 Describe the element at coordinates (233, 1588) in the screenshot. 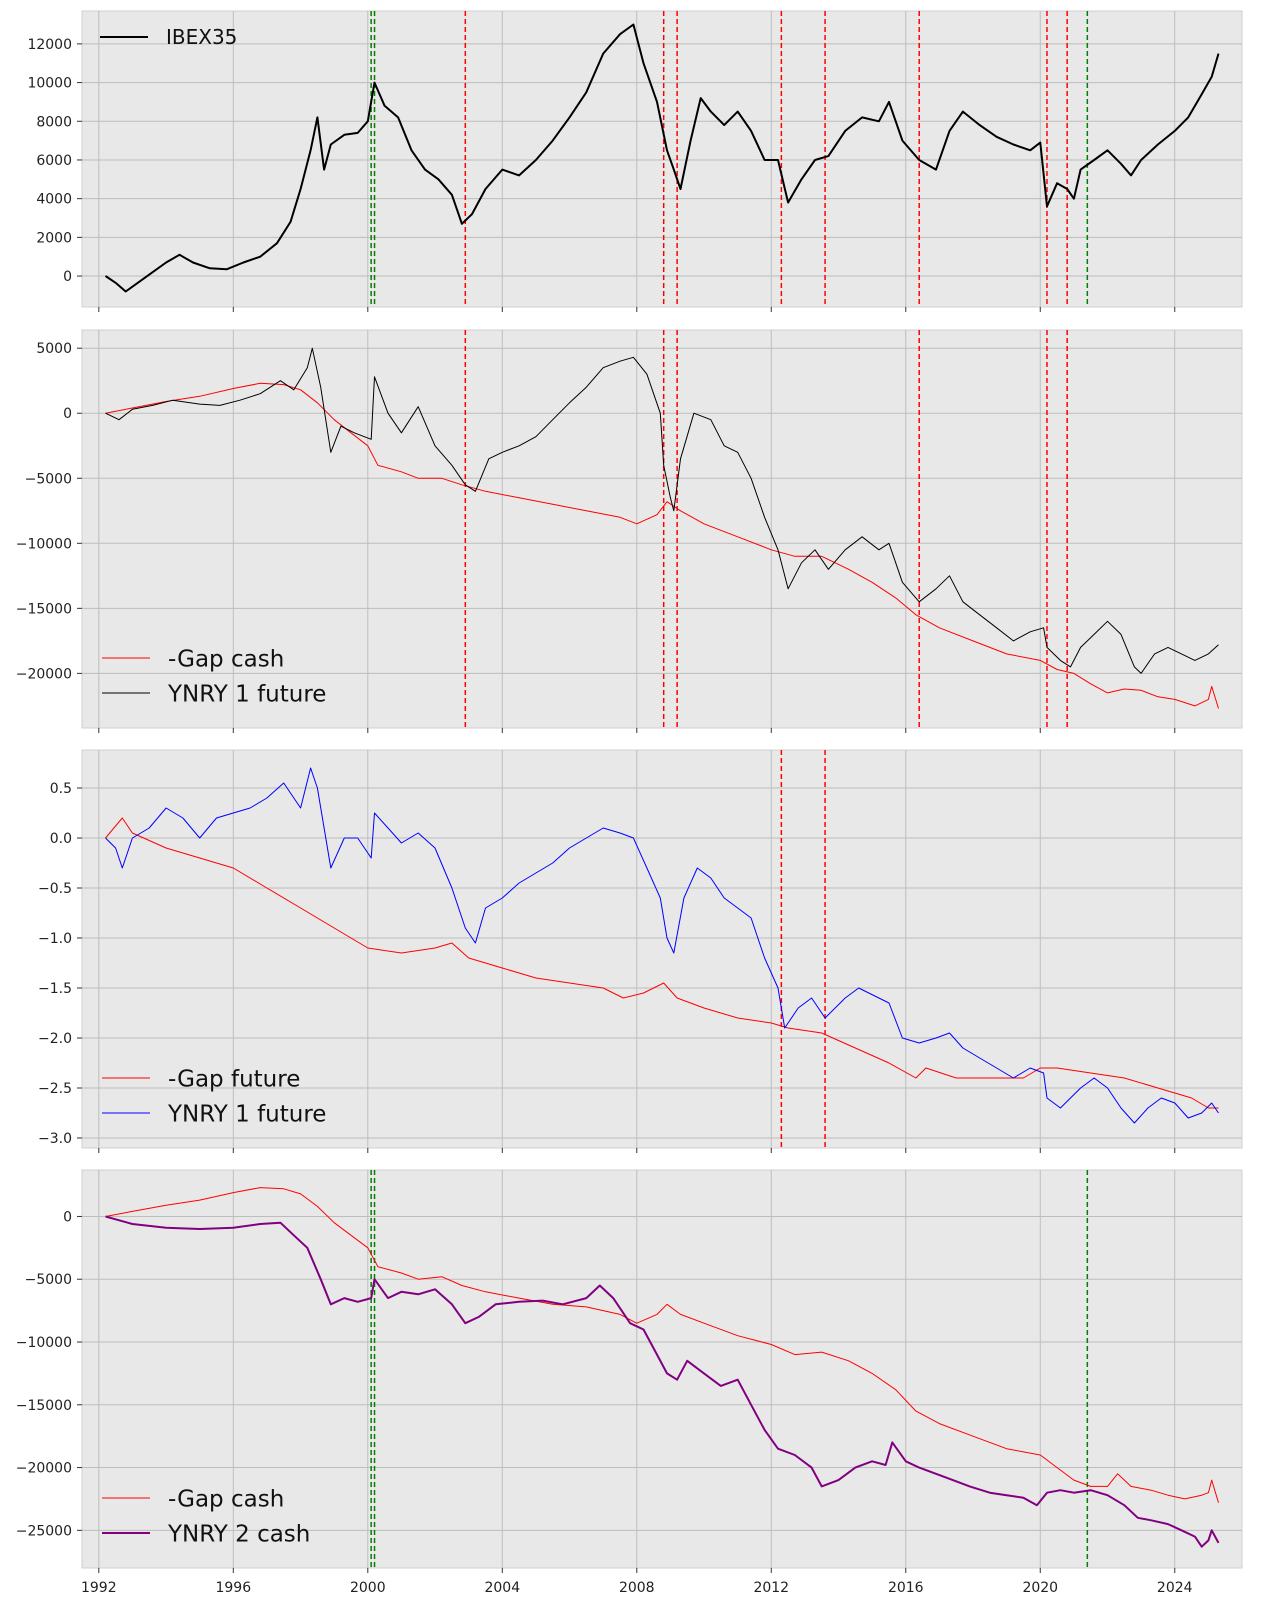

I see `x-tick-label: 1996` at that location.